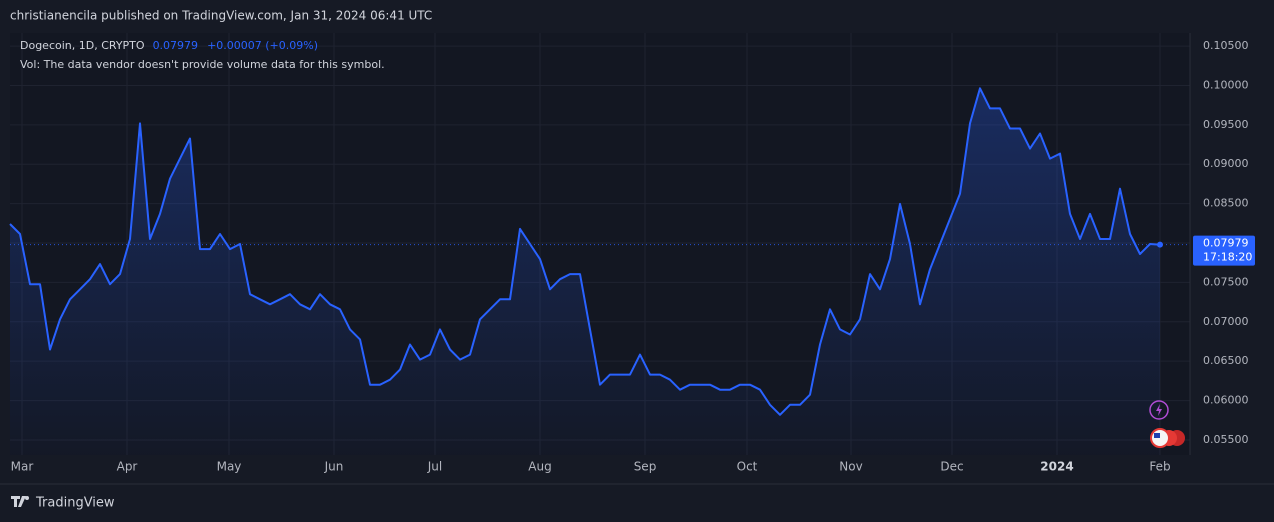 The height and width of the screenshot is (522, 1274). What do you see at coordinates (1056, 467) in the screenshot?
I see `x-tick-label: 2024` at bounding box center [1056, 467].